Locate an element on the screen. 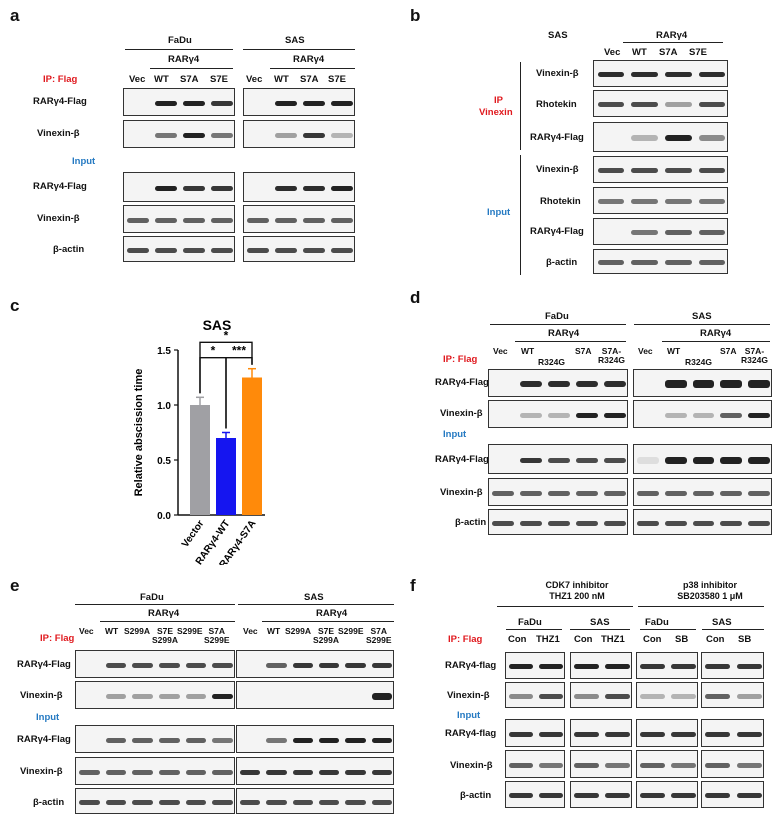  panel-f-inhibitor-1: CDK7 inhibitor THZ1 200 nM is located at coordinates (577, 590).